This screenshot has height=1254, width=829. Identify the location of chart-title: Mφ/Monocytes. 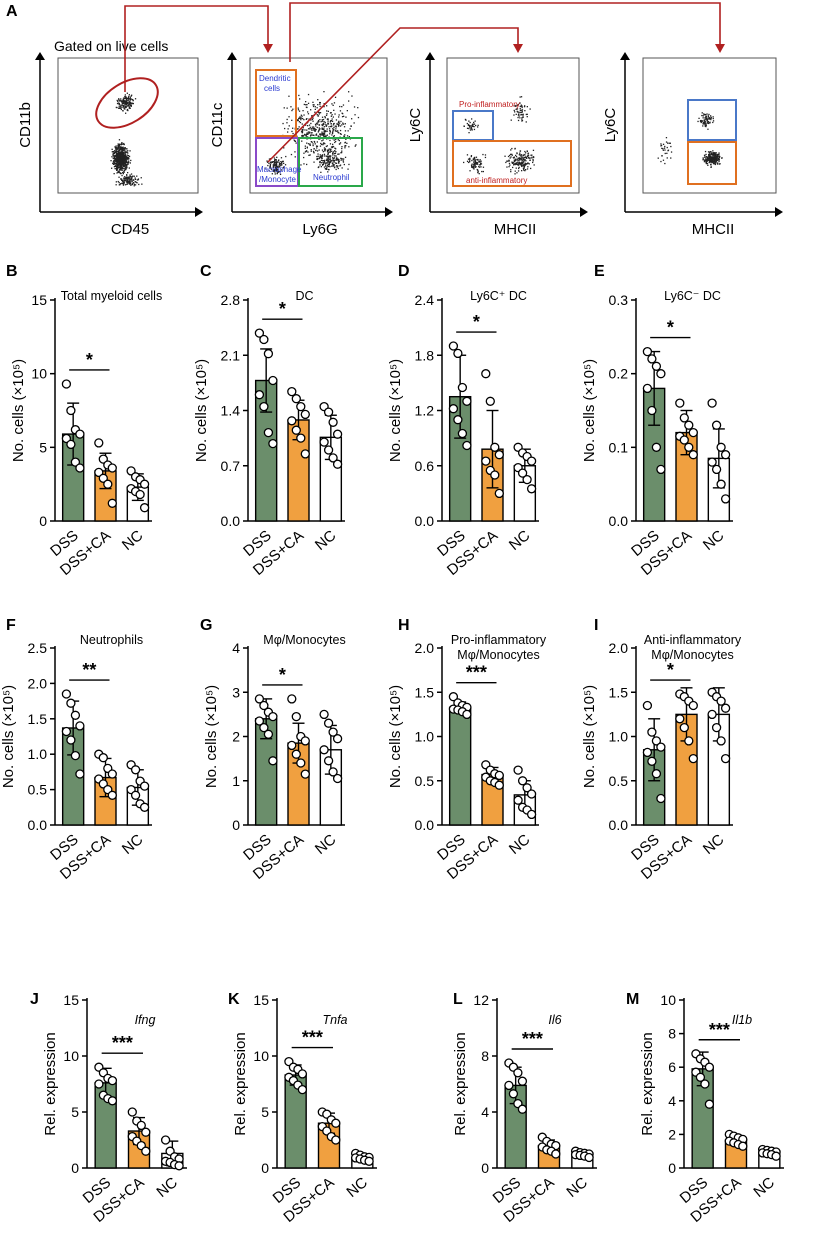
(304, 640).